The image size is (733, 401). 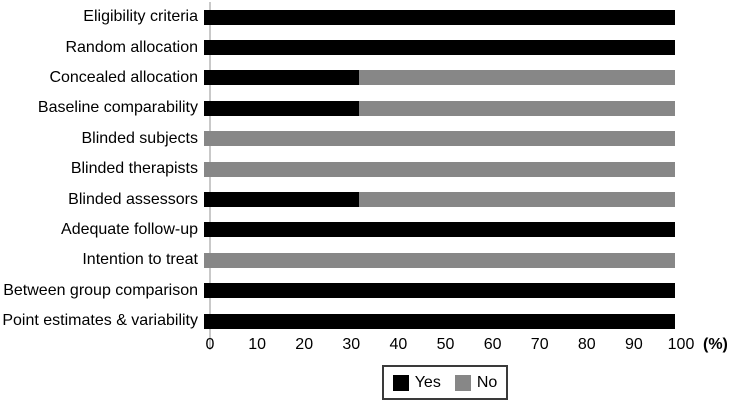 What do you see at coordinates (134, 169) in the screenshot?
I see `category-label: Blinded therapists` at bounding box center [134, 169].